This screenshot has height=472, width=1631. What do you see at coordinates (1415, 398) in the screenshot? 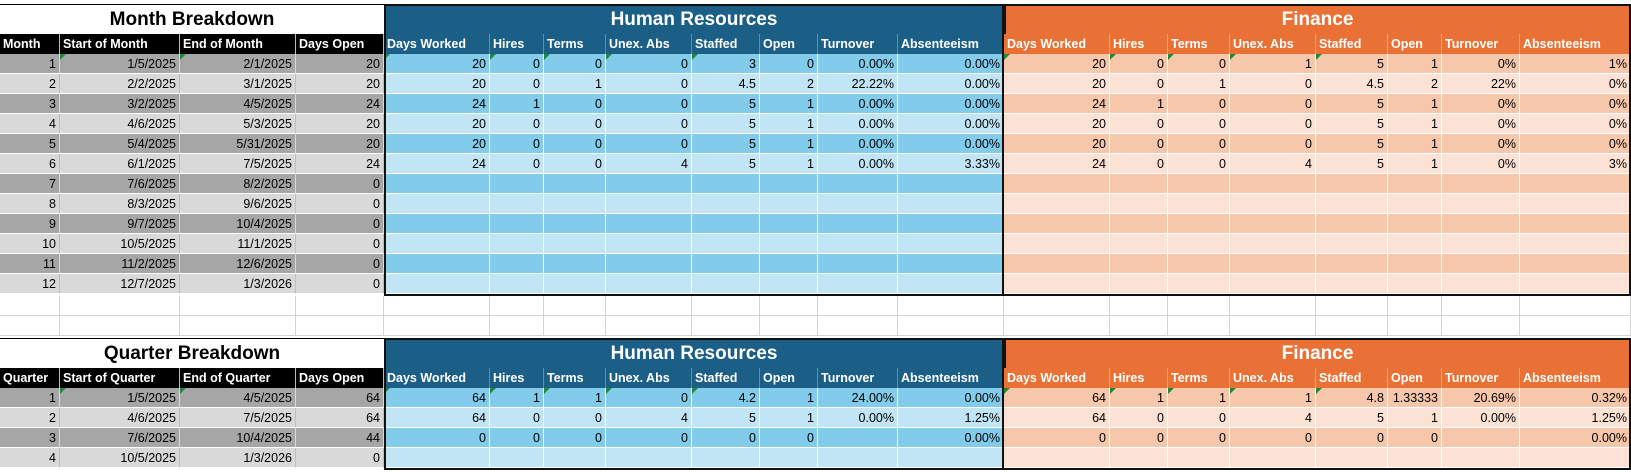
I see `fin-cell: 1.33333` at bounding box center [1415, 398].